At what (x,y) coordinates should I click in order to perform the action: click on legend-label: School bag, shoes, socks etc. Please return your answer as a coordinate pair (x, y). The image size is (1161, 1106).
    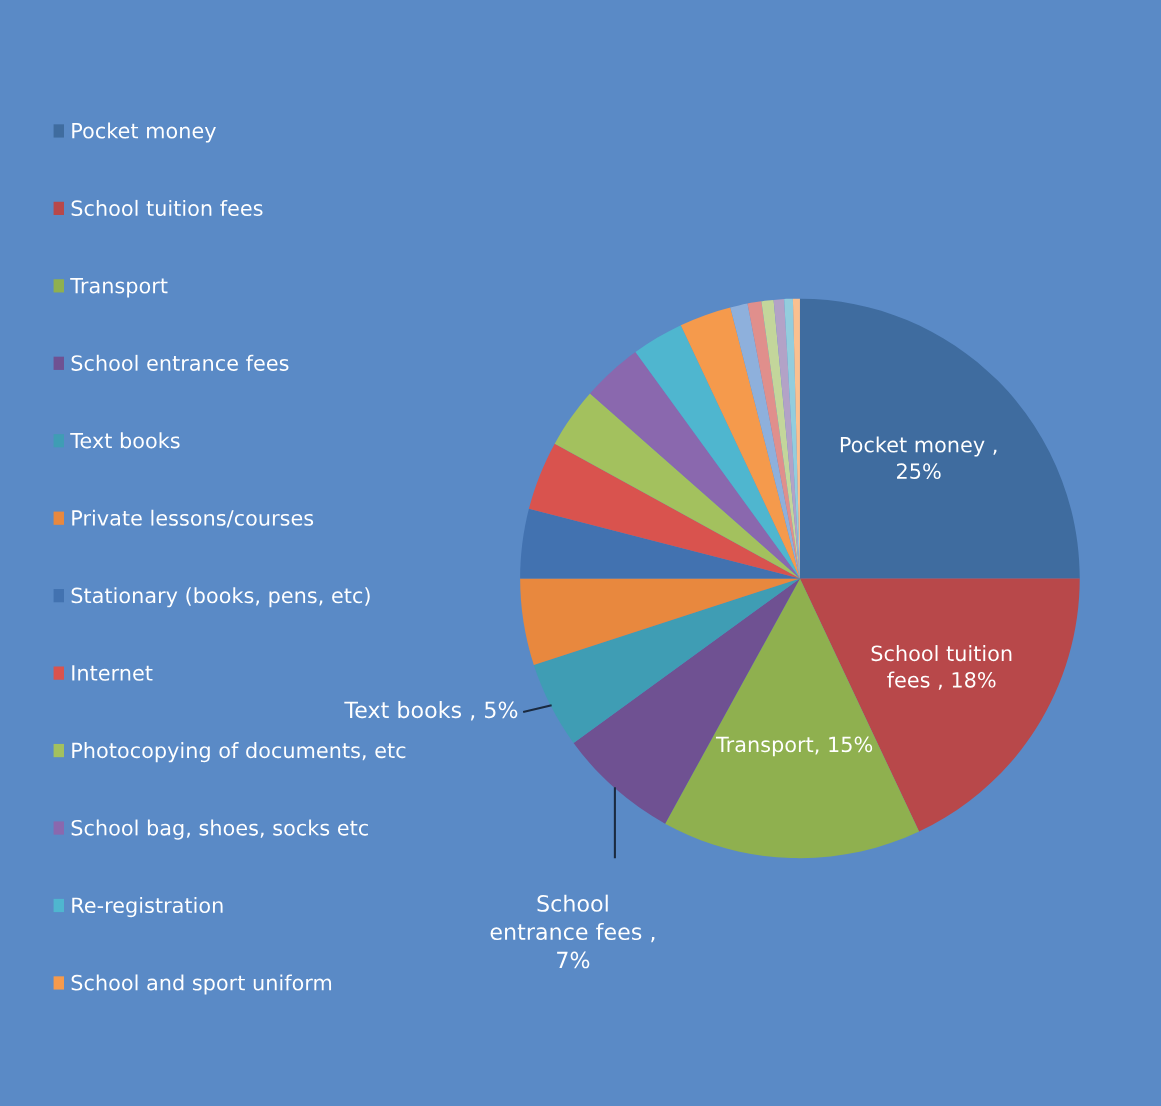
    Looking at the image, I should click on (219, 829).